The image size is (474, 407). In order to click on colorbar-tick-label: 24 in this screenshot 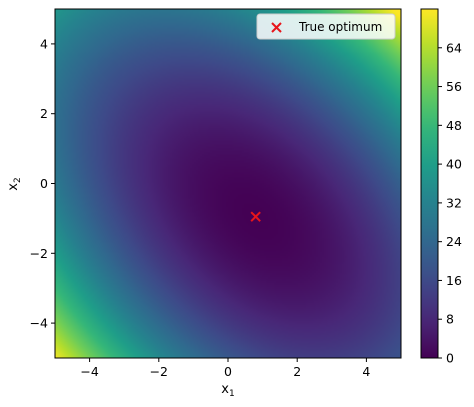, I will do `click(454, 241)`.